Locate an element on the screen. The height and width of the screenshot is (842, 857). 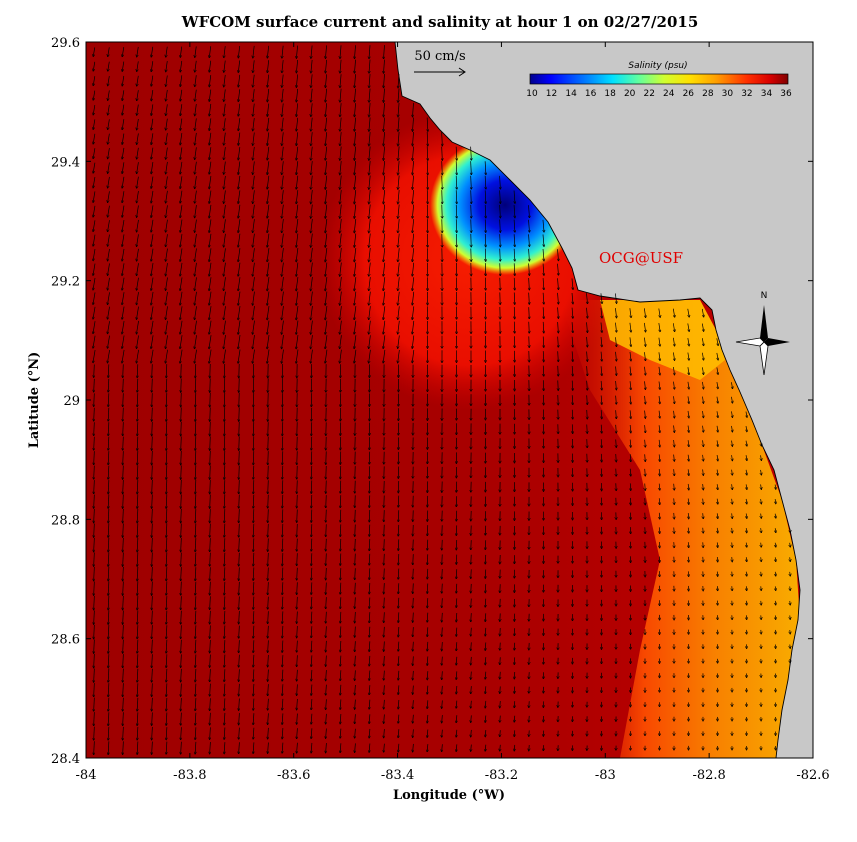
colorbar-tick-label: 20 is located at coordinates (630, 94).